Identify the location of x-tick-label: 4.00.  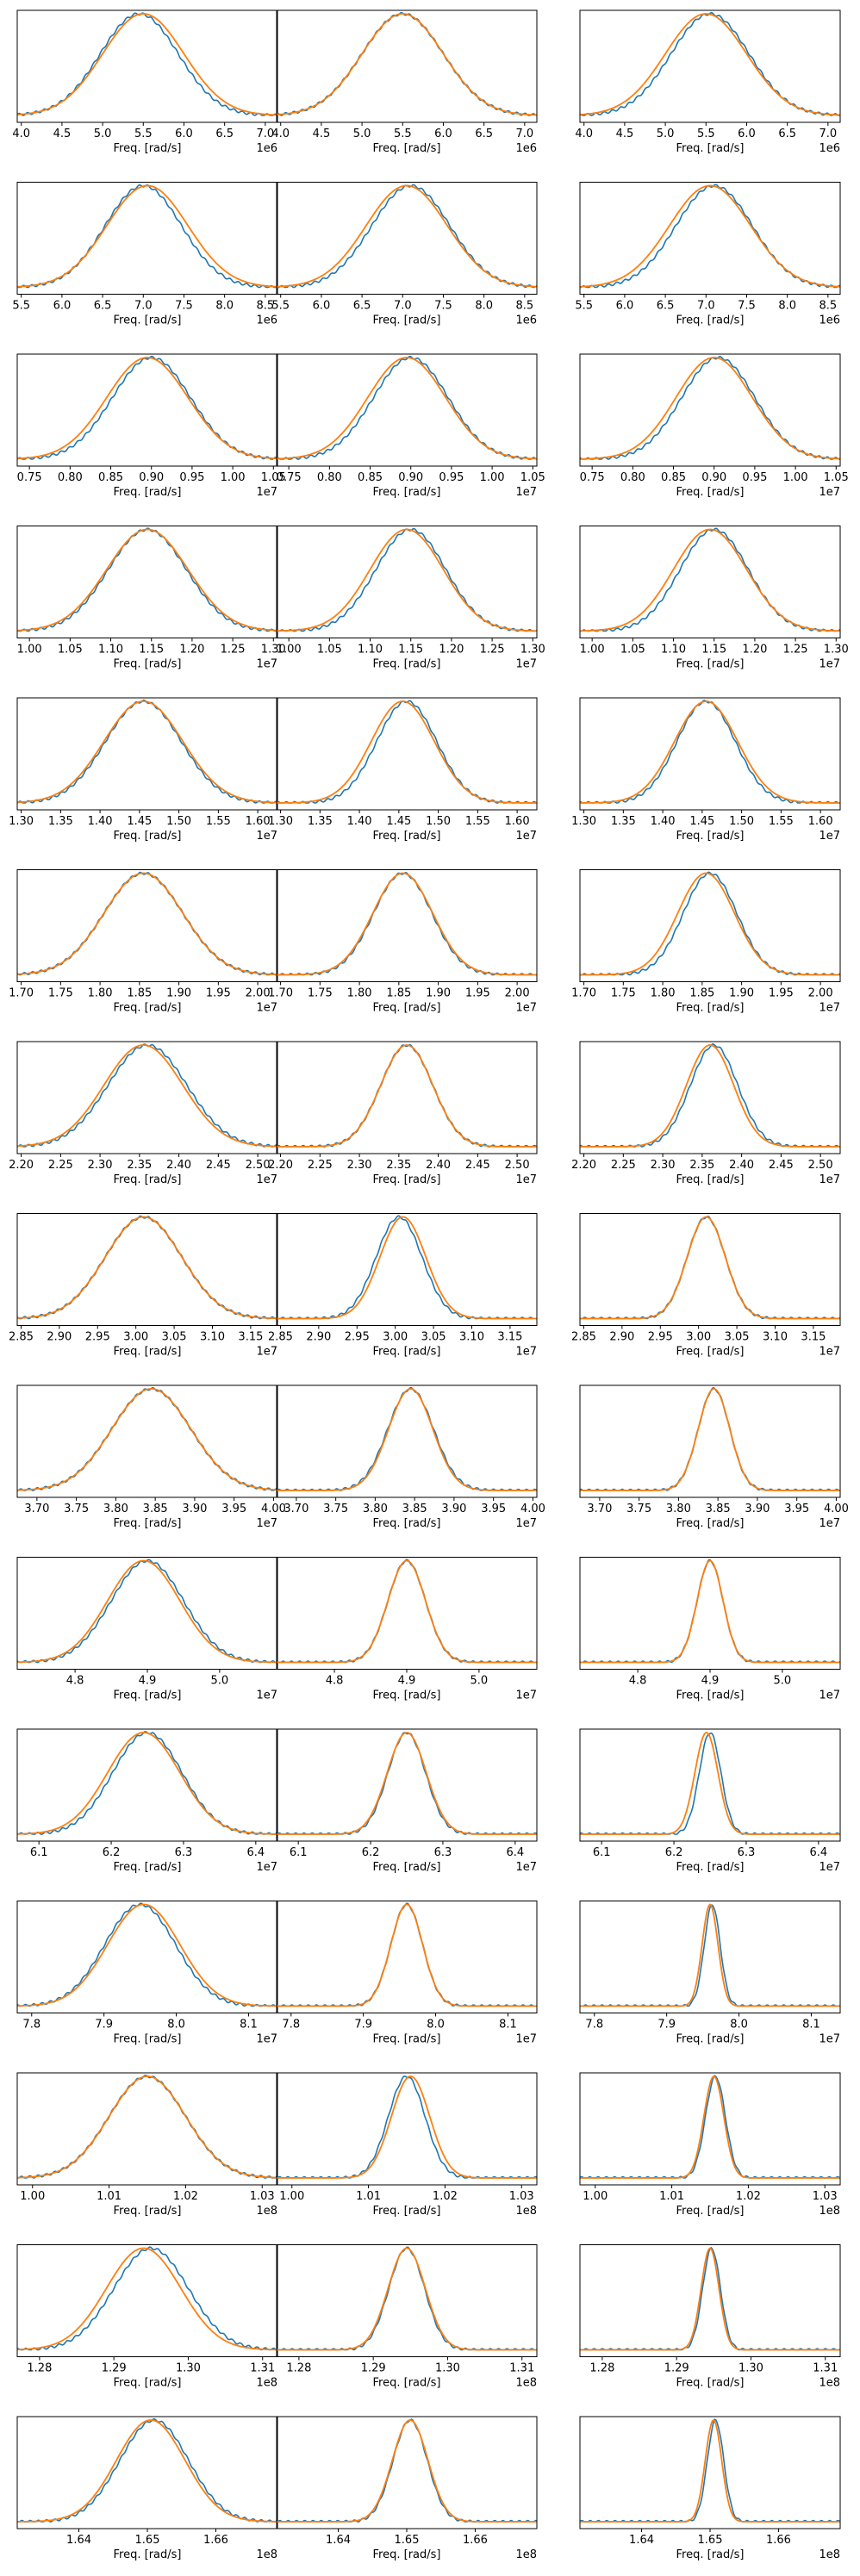
(532, 1509).